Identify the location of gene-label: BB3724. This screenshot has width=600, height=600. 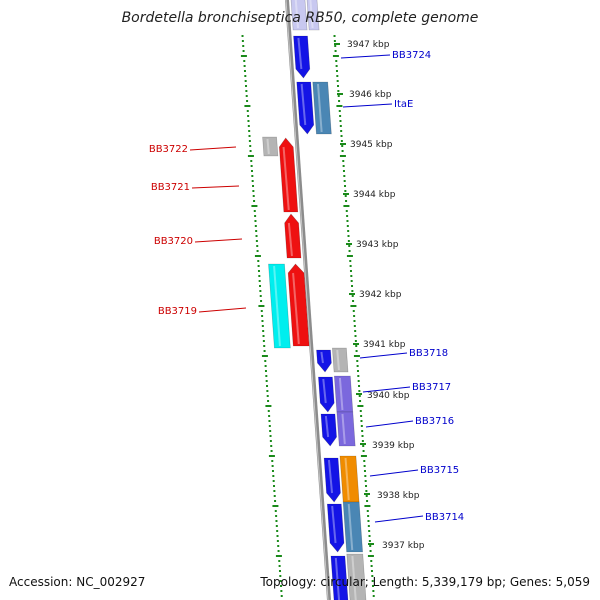
(411, 55).